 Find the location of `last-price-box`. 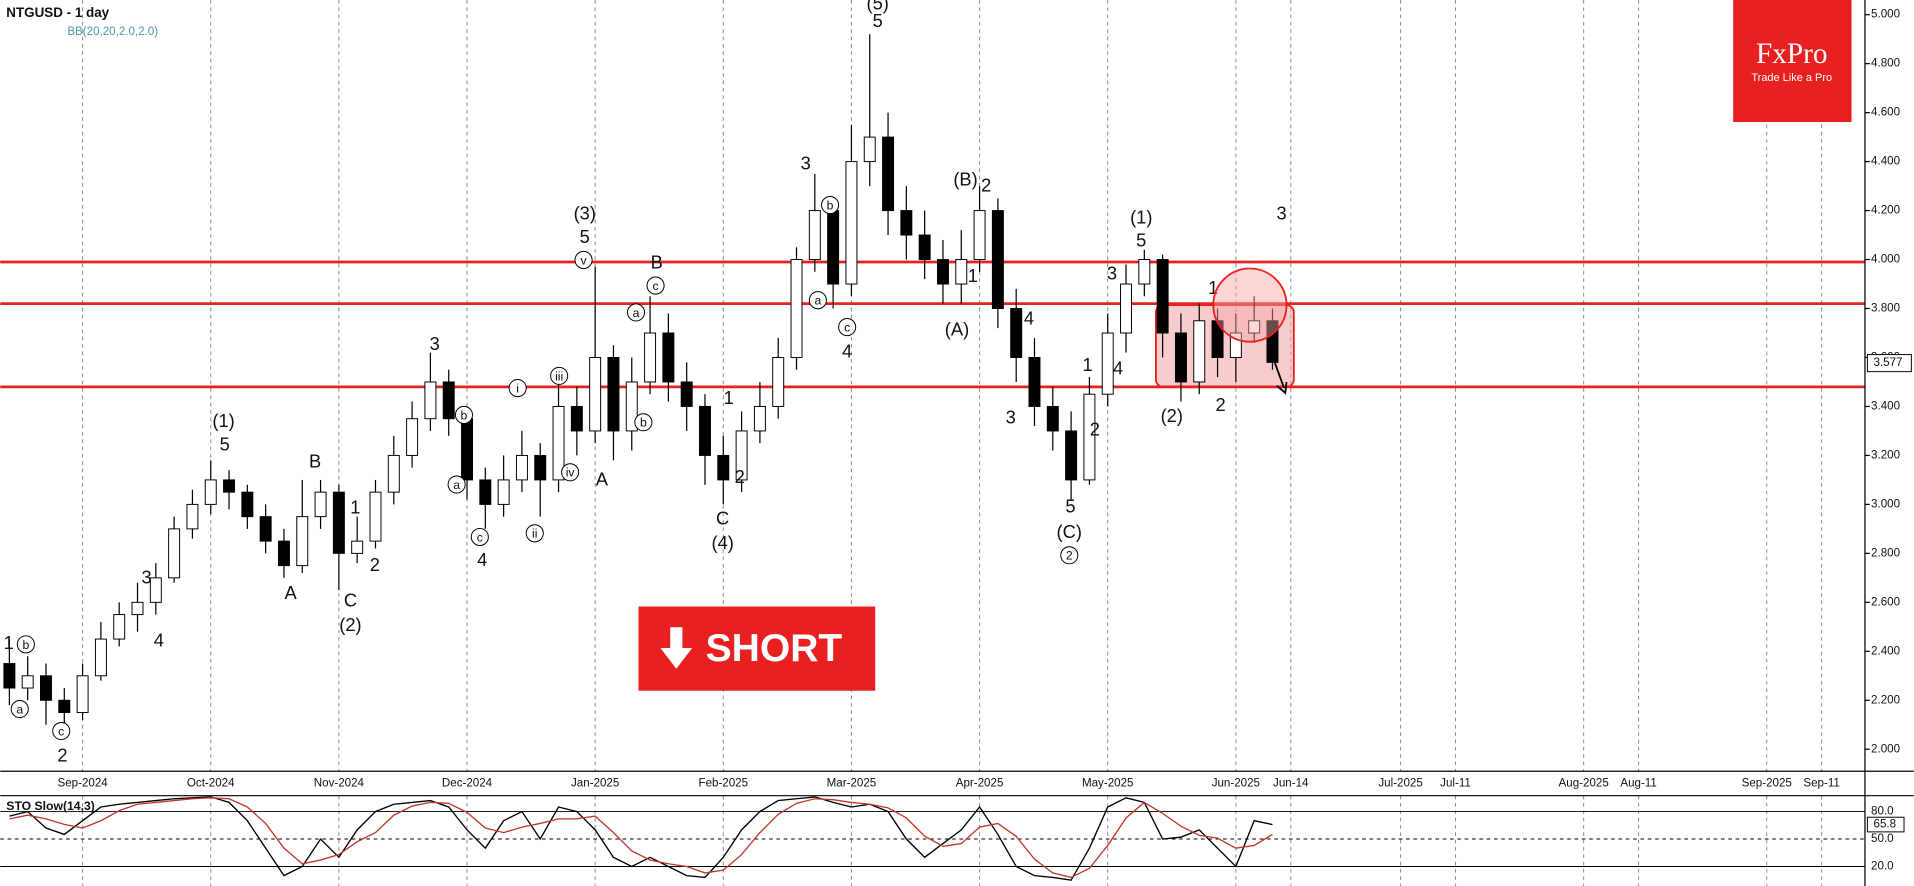

last-price-box is located at coordinates (1889, 363).